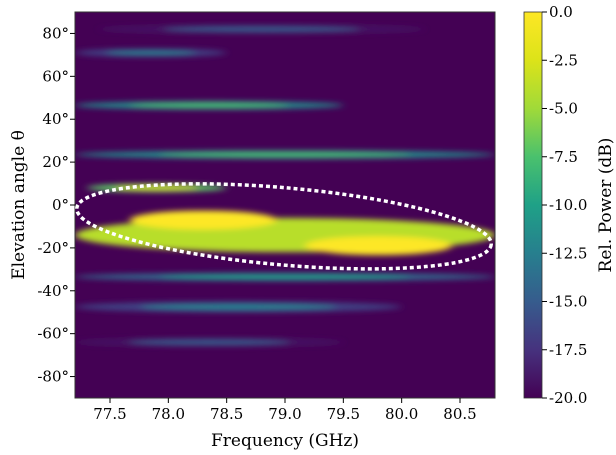 This screenshot has width=616, height=455. I want to click on colorbar-tick-label: 0.0, so click(561, 12).